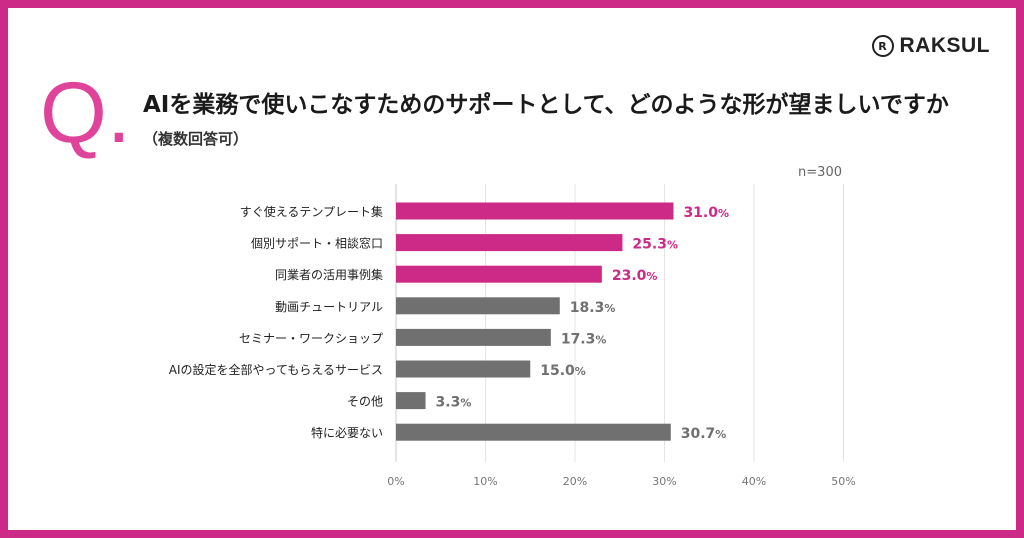  I want to click on x-tick-label: 10%, so click(485, 481).